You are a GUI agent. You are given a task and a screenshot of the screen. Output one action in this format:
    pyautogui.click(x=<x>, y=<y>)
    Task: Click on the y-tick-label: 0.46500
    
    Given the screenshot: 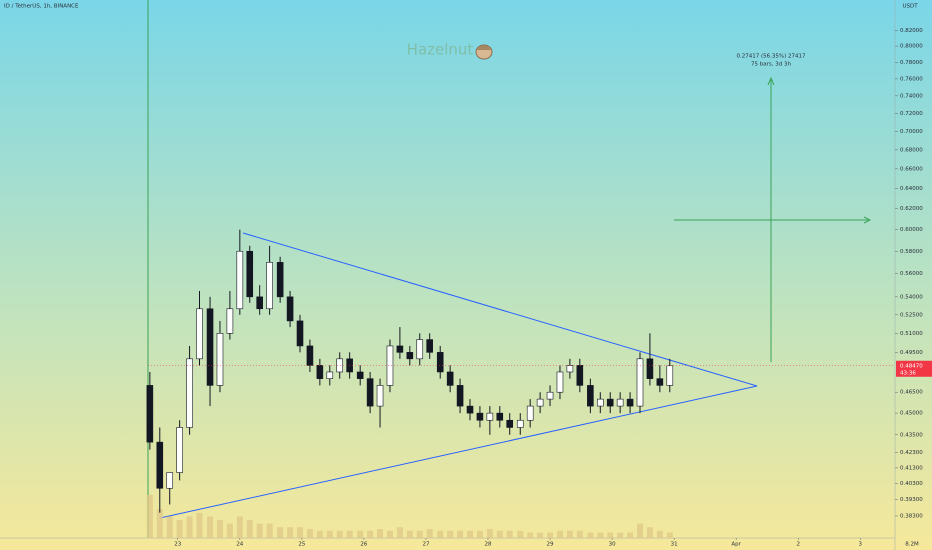 What is the action you would take?
    pyautogui.click(x=911, y=393)
    